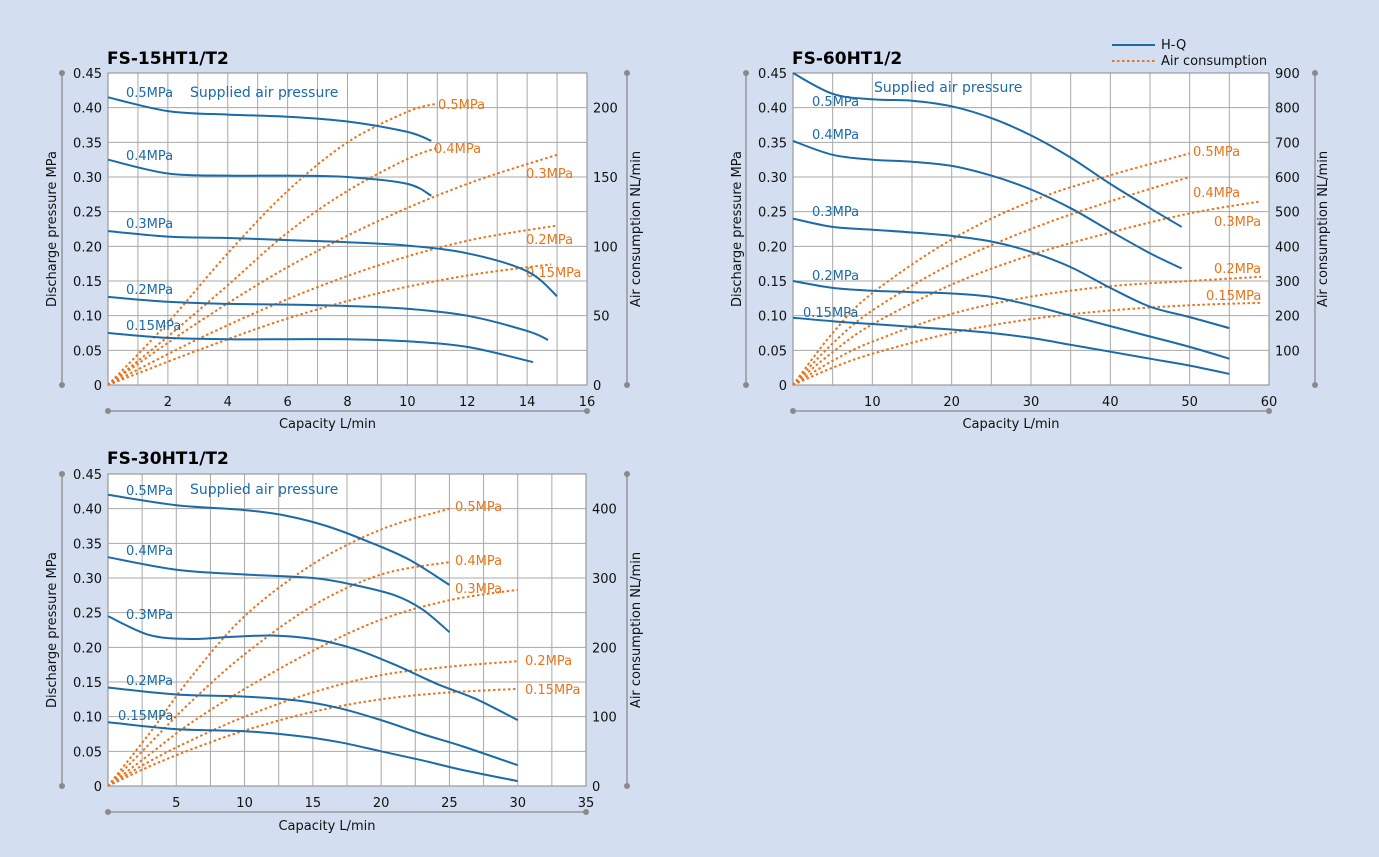 The height and width of the screenshot is (857, 1379). What do you see at coordinates (601, 317) in the screenshot?
I see `y-right-tick-label: 50` at bounding box center [601, 317].